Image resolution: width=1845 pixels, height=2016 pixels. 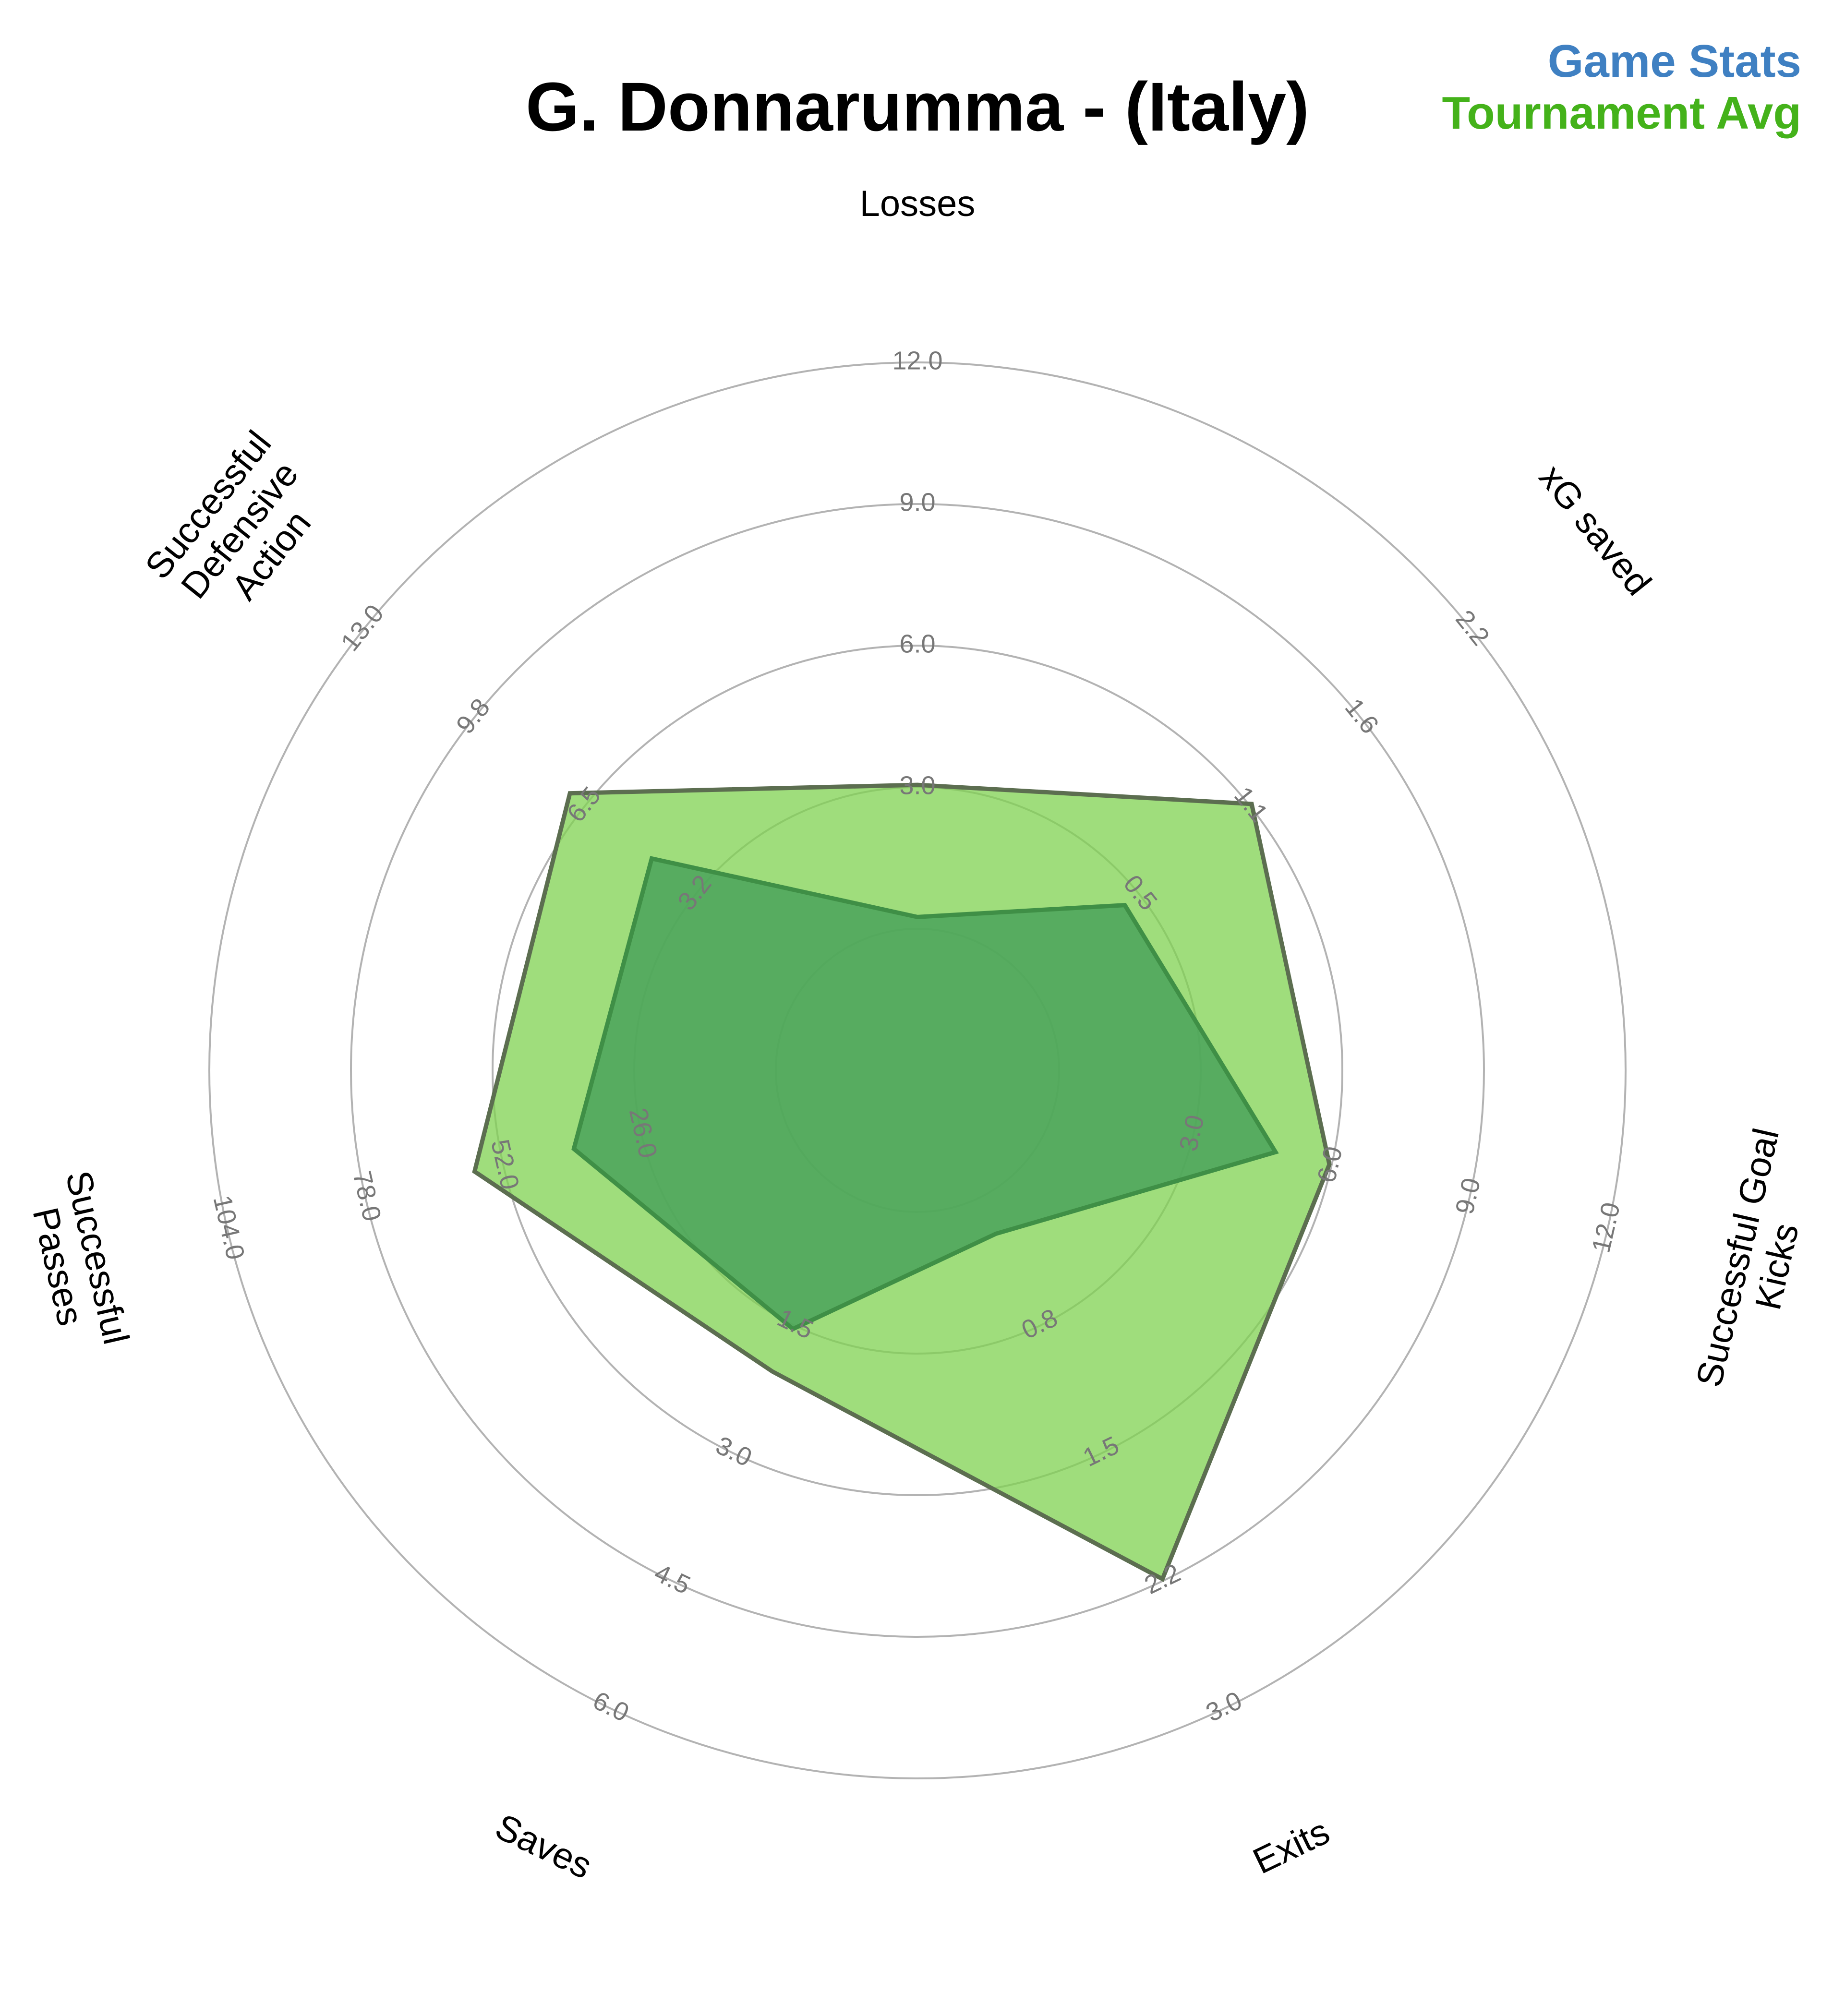 I want to click on tick-label-losses-3: 9.0, so click(x=917, y=502).